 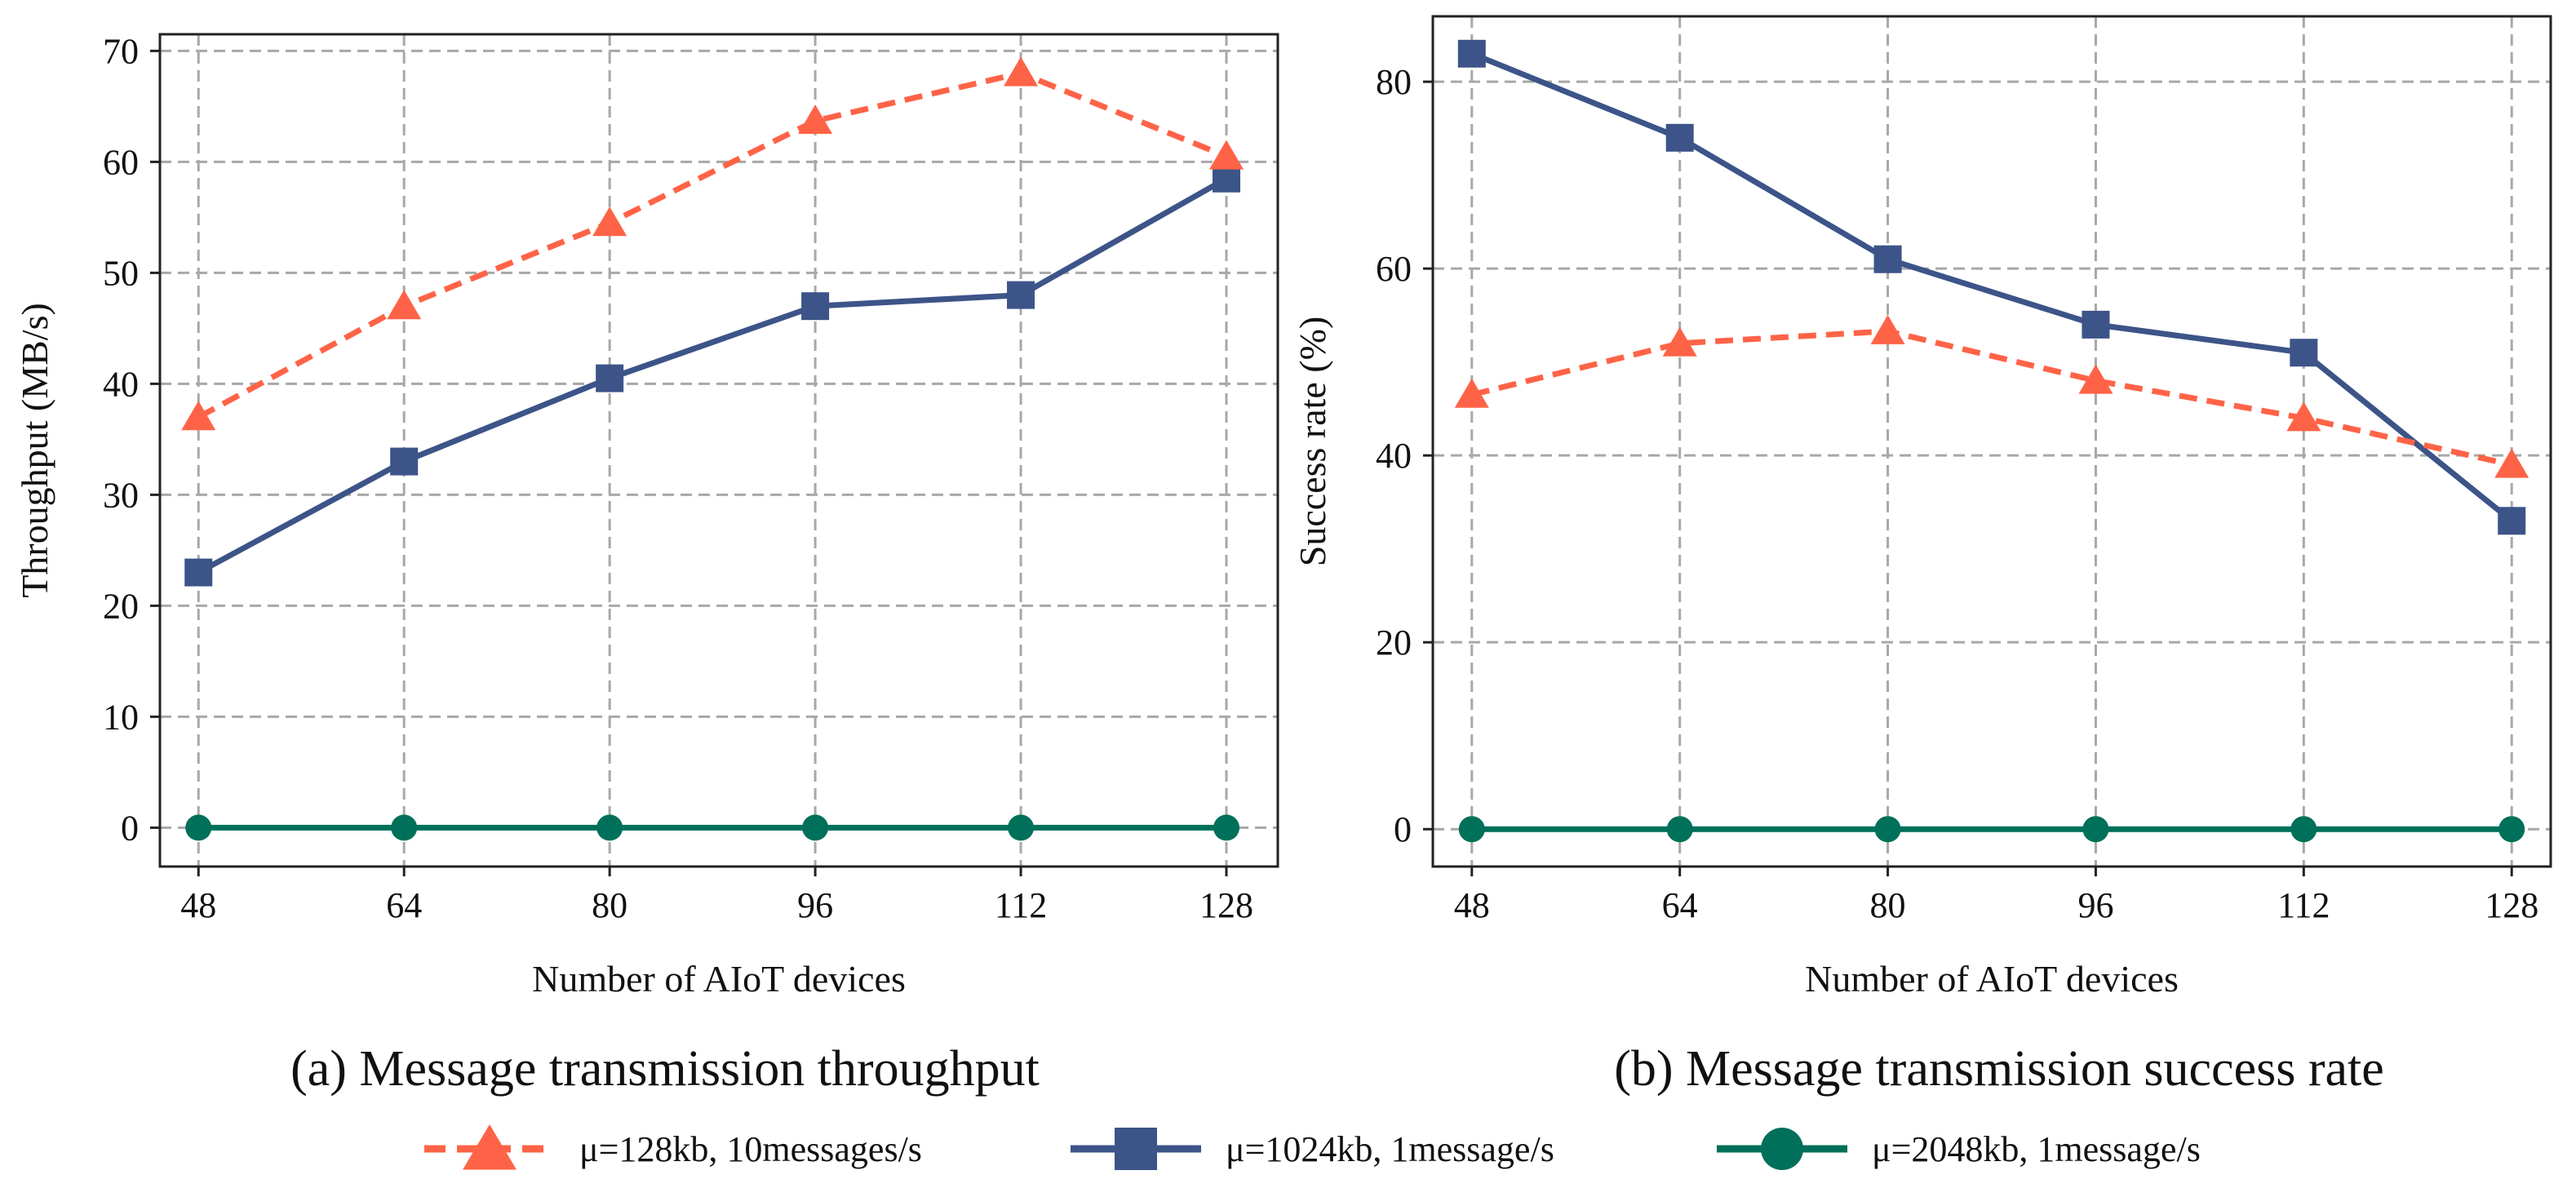 What do you see at coordinates (34, 450) in the screenshot?
I see `y-axis-label: Throughput (MB/s)` at bounding box center [34, 450].